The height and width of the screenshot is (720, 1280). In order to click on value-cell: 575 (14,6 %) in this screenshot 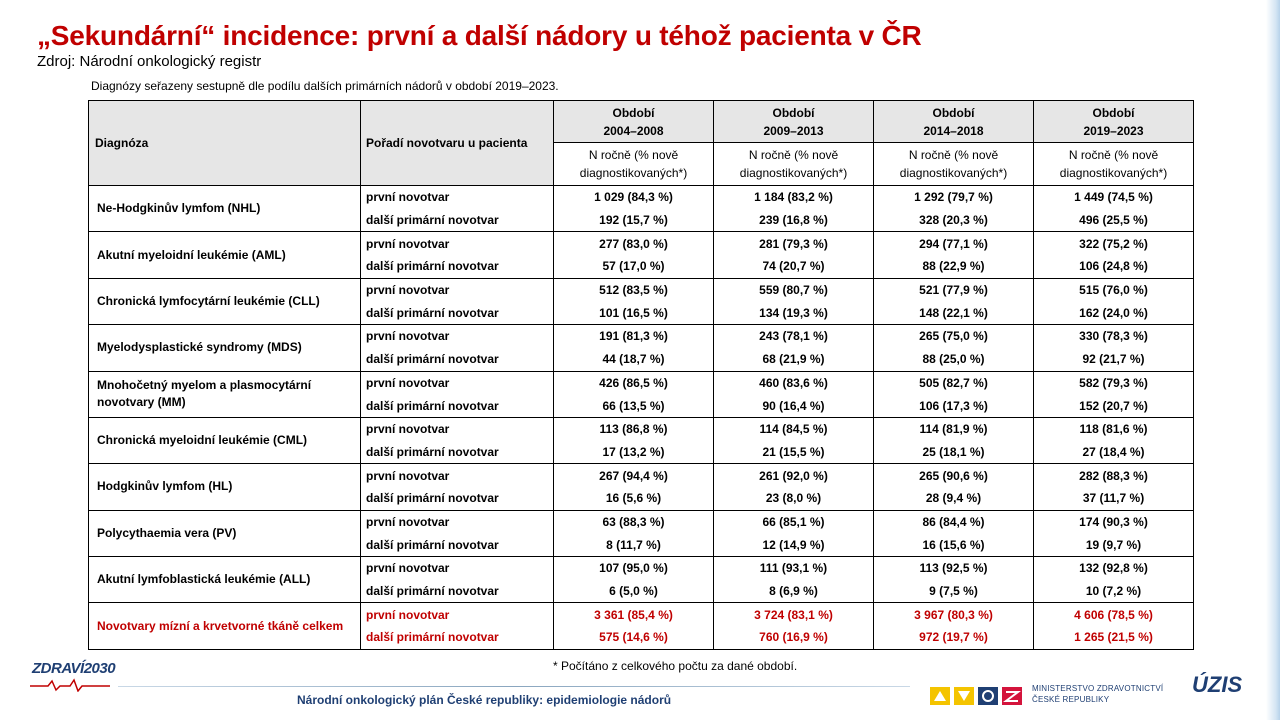, I will do `click(633, 638)`.